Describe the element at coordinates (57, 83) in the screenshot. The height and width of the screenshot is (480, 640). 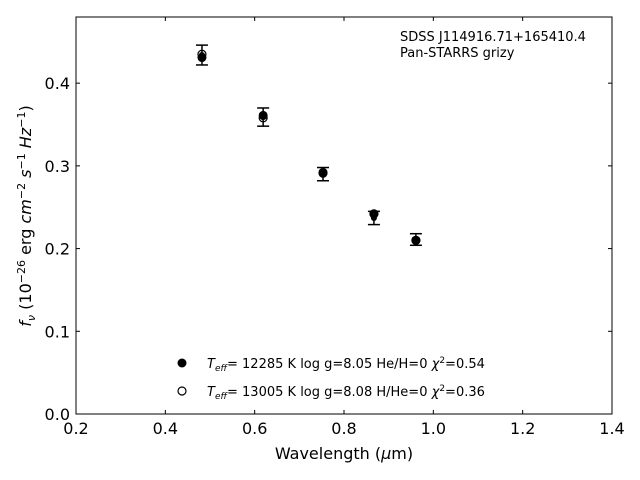
I see `y-tick-label: 0.4` at that location.